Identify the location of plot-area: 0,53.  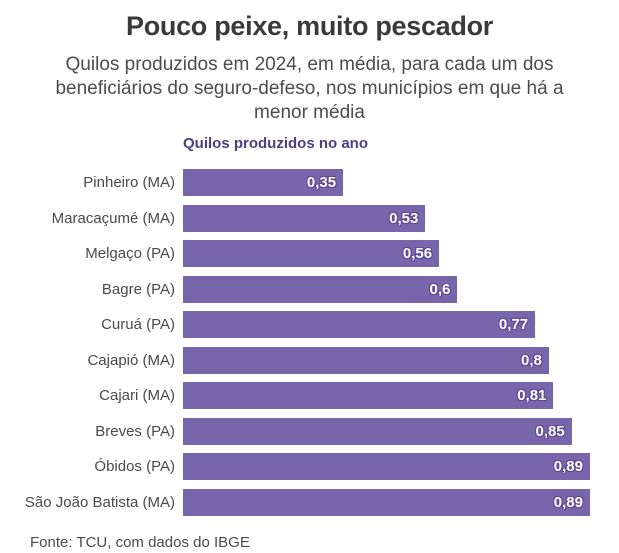
(386, 218).